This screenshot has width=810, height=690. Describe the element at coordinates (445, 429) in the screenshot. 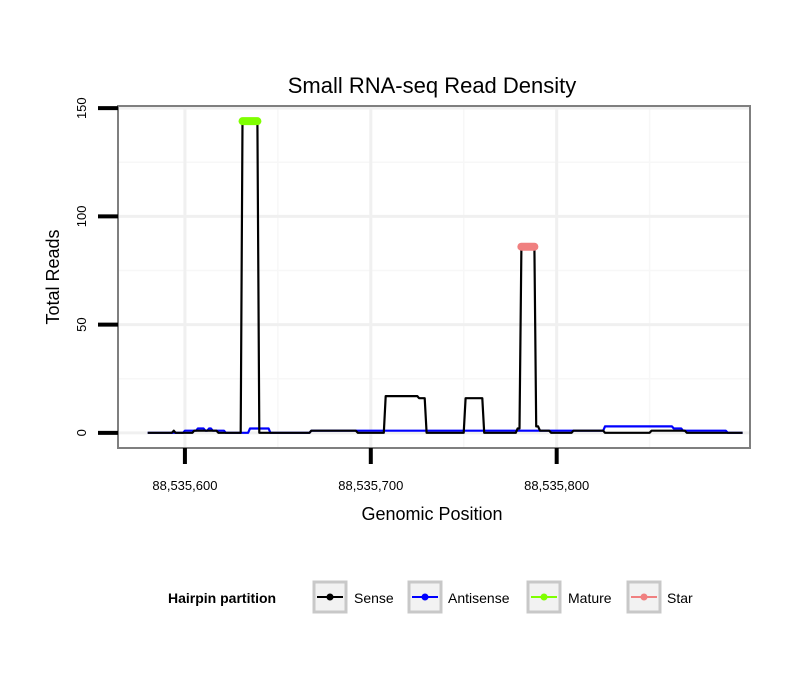

I see `series-line-antisense` at that location.